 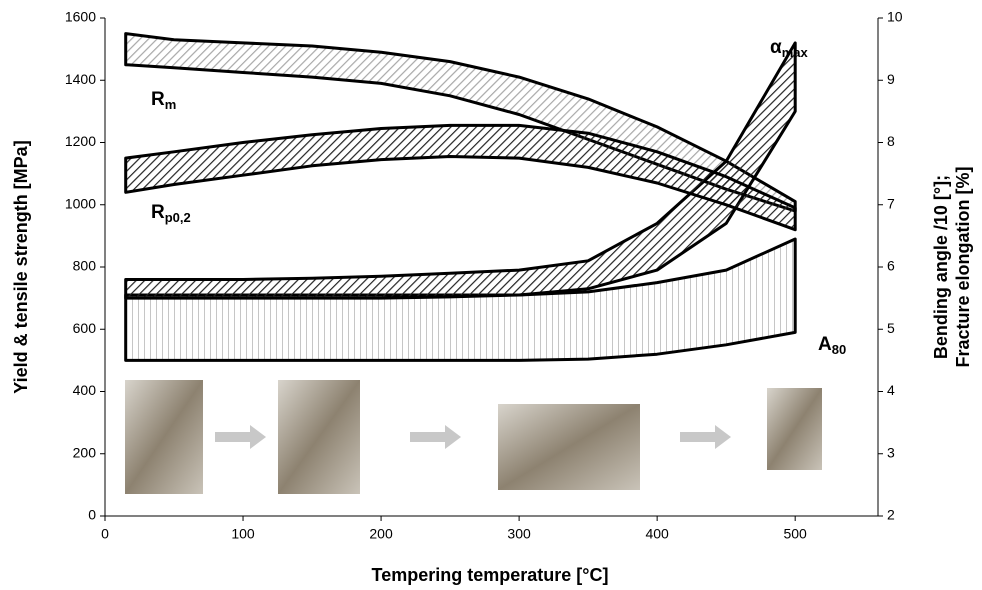 I want to click on y-tick-label: 0, so click(x=92, y=515).